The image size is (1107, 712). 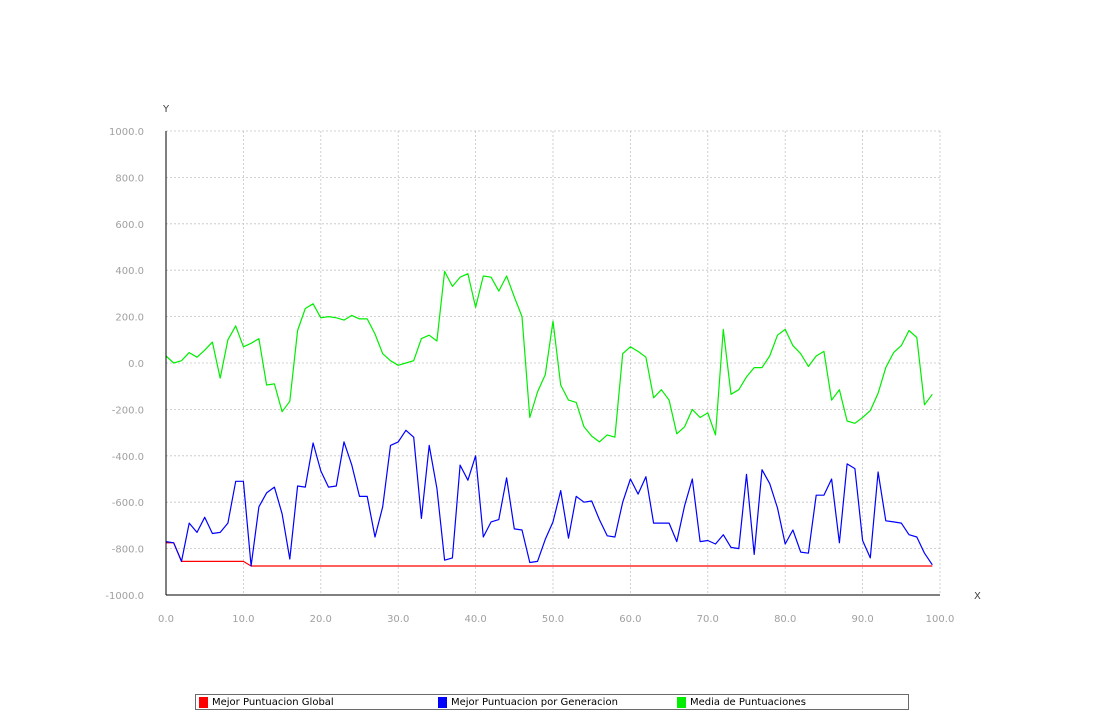 What do you see at coordinates (681, 702) in the screenshot?
I see `legend-swatch-green` at bounding box center [681, 702].